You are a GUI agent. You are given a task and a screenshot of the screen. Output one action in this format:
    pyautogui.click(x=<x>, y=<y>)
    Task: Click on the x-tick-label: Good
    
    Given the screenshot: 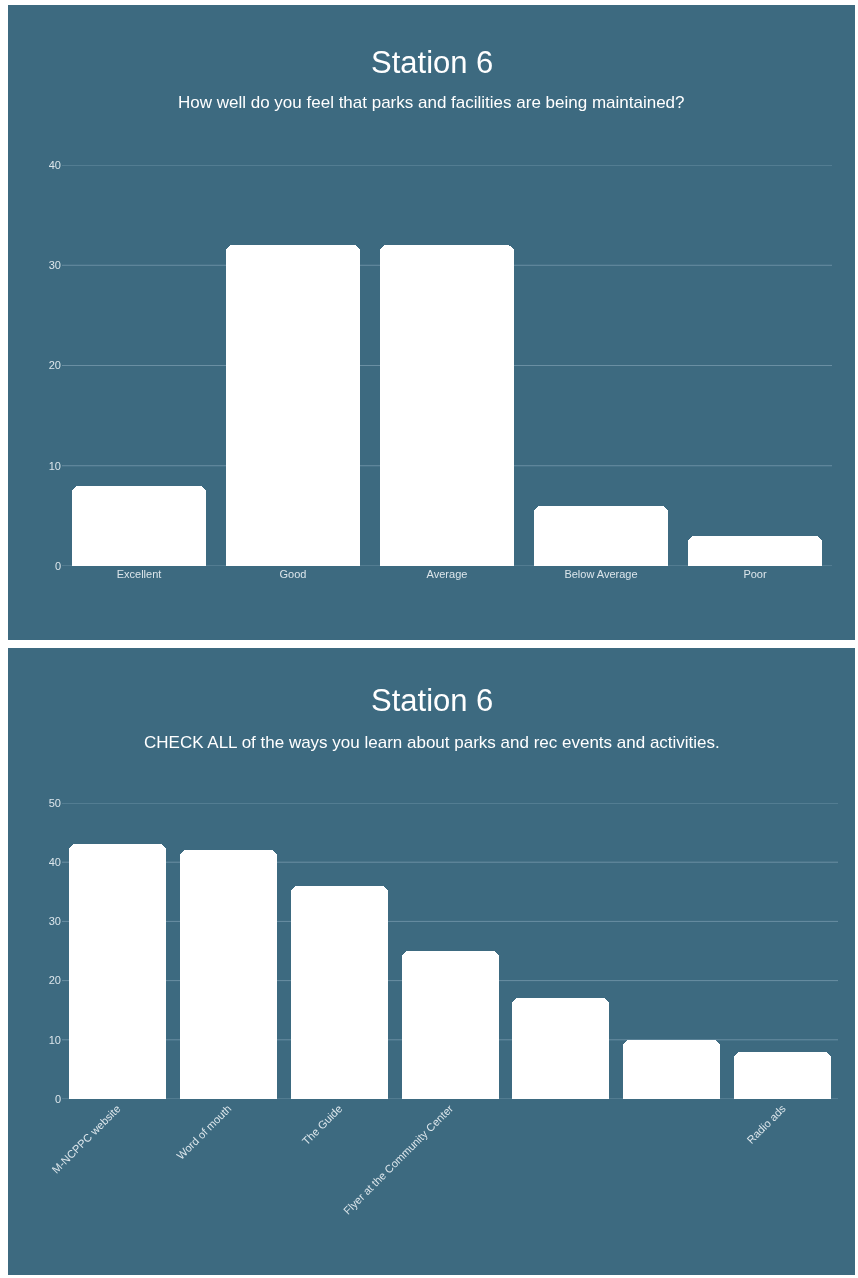 What is the action you would take?
    pyautogui.click(x=293, y=574)
    